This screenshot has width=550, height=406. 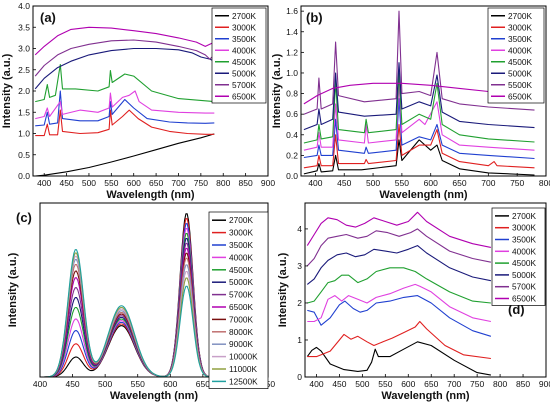 I want to click on y-tick-label: 0.8, so click(x=292, y=94).